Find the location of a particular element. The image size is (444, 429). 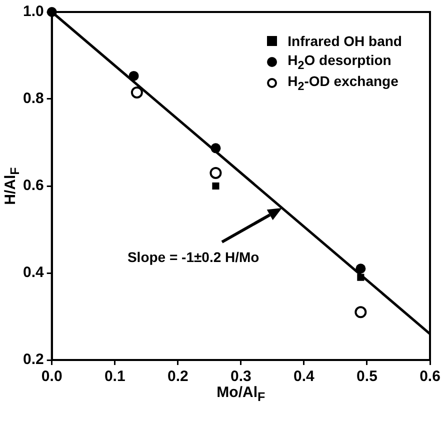

x-tick-label: 0.1 is located at coordinates (115, 377).